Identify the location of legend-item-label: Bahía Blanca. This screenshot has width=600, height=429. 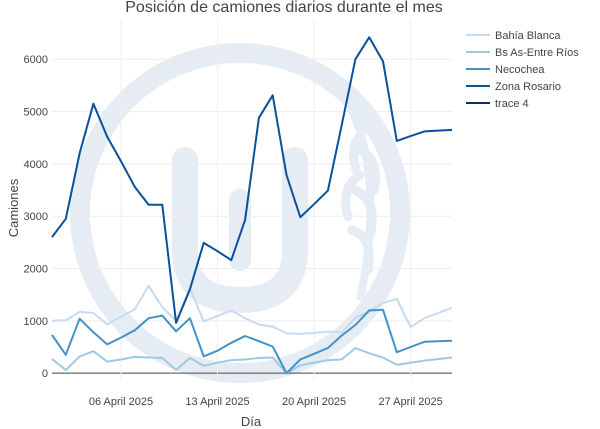
(528, 36).